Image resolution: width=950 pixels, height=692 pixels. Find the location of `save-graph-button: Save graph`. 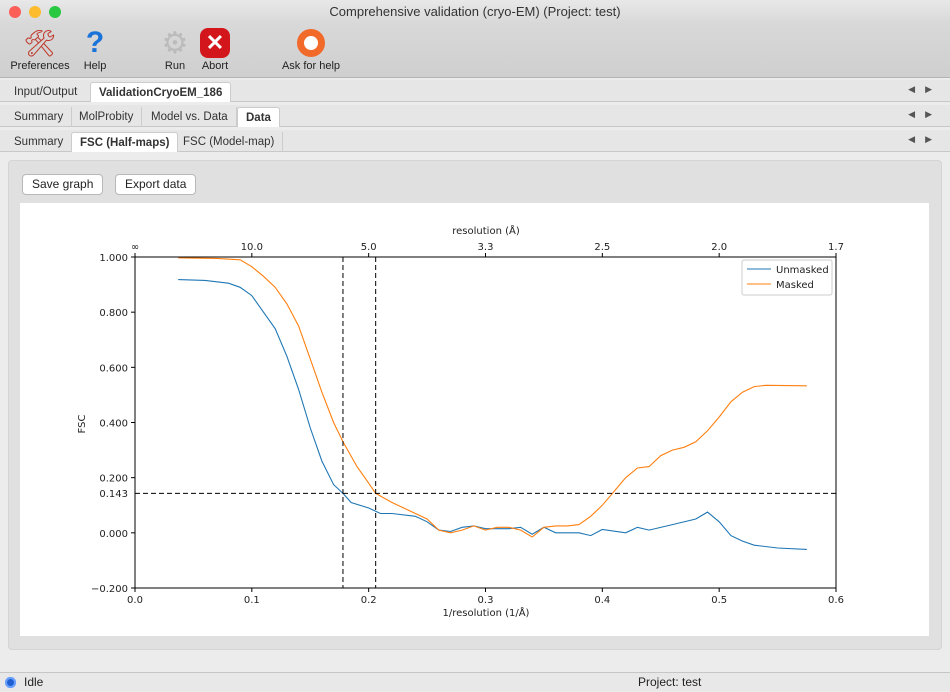

save-graph-button: Save graph is located at coordinates (63, 184).